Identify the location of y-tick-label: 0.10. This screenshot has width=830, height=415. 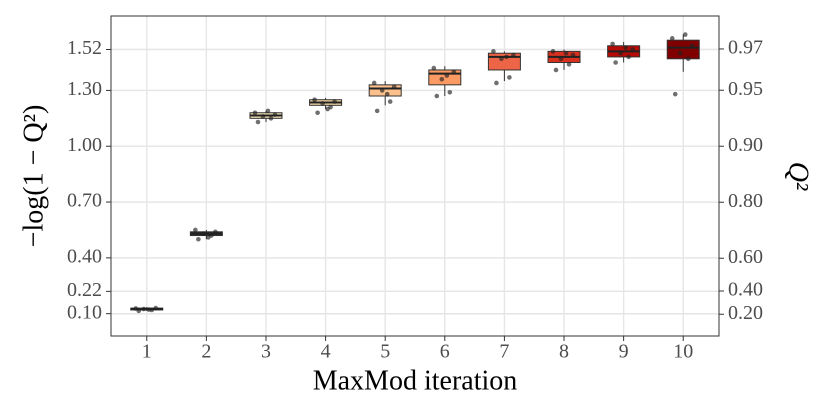
(84, 312).